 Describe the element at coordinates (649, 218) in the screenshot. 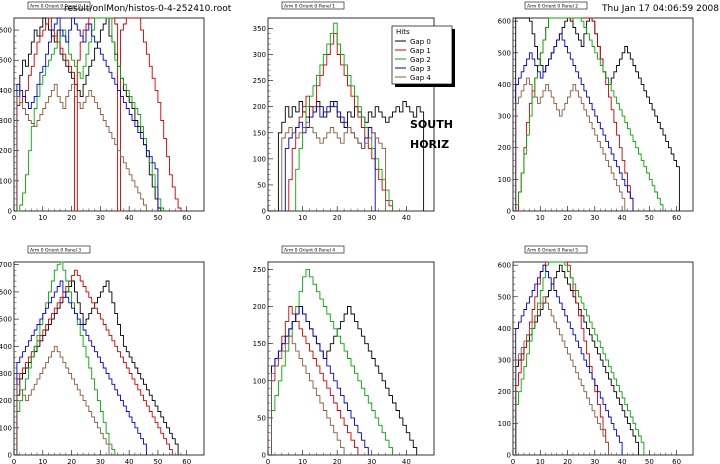

I see `x-tick-label-2-5: 50` at that location.